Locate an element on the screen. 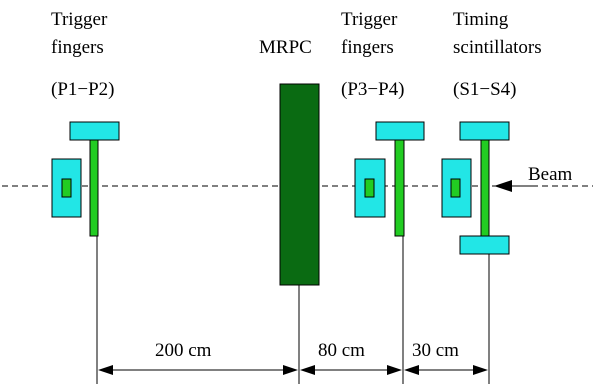 The width and height of the screenshot is (595, 387). beam-arrow is located at coordinates (516, 186).